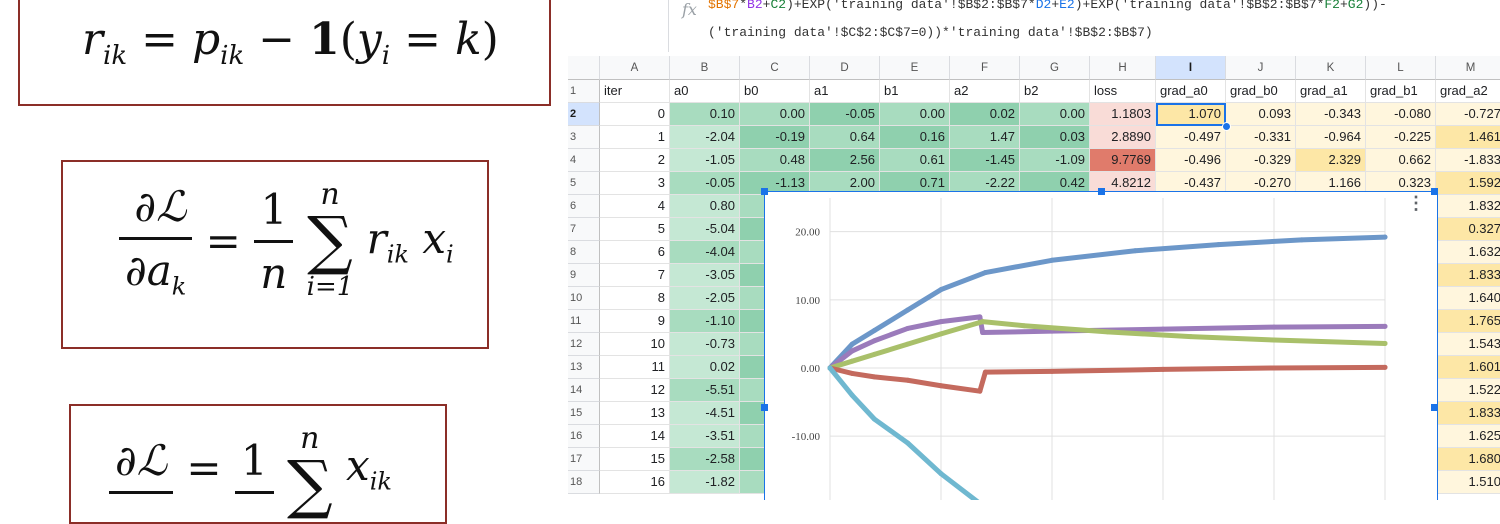 The image size is (1500, 524). I want to click on column-header-g: G, so click(1055, 68).